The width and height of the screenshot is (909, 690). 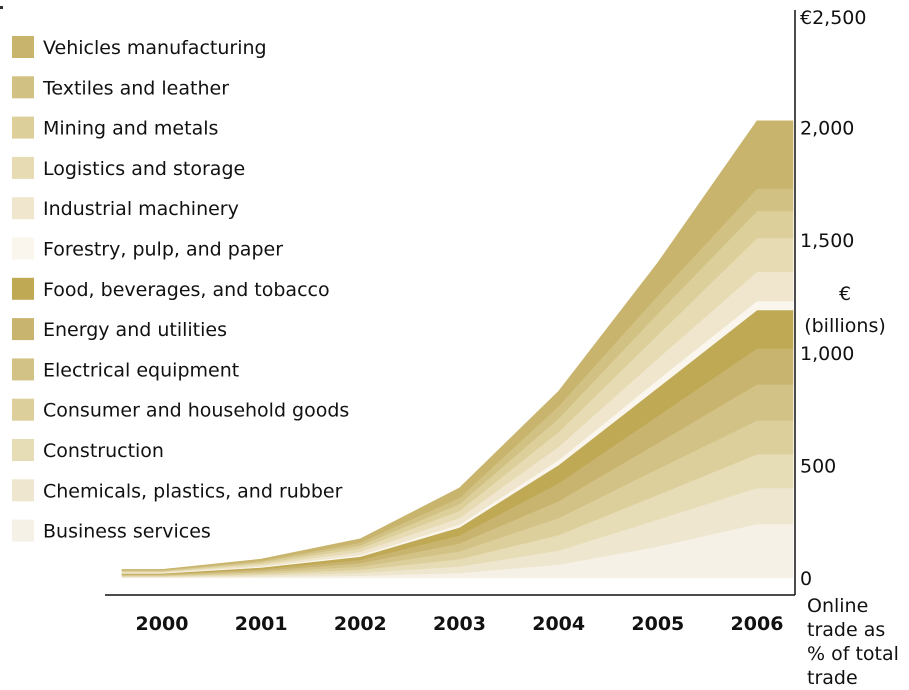 I want to click on x-tick-label: 2000, so click(x=162, y=624).